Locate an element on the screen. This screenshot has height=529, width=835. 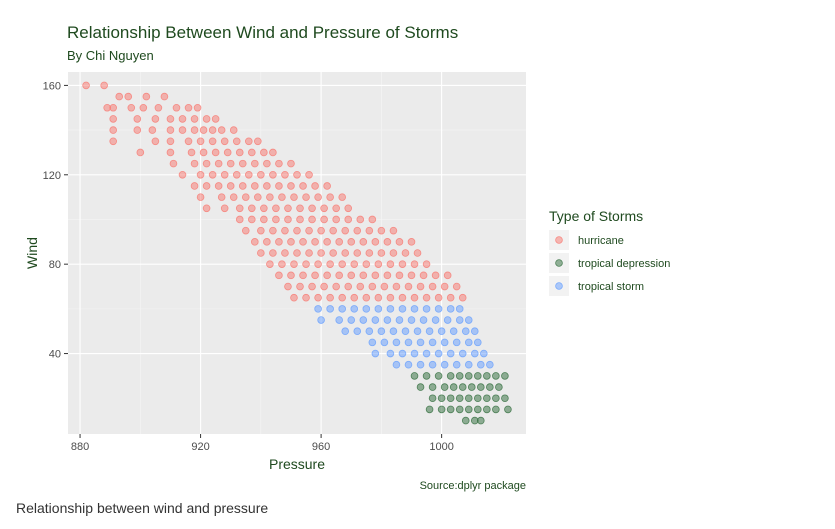
legend-label-hurricane: hurricane is located at coordinates (601, 241).